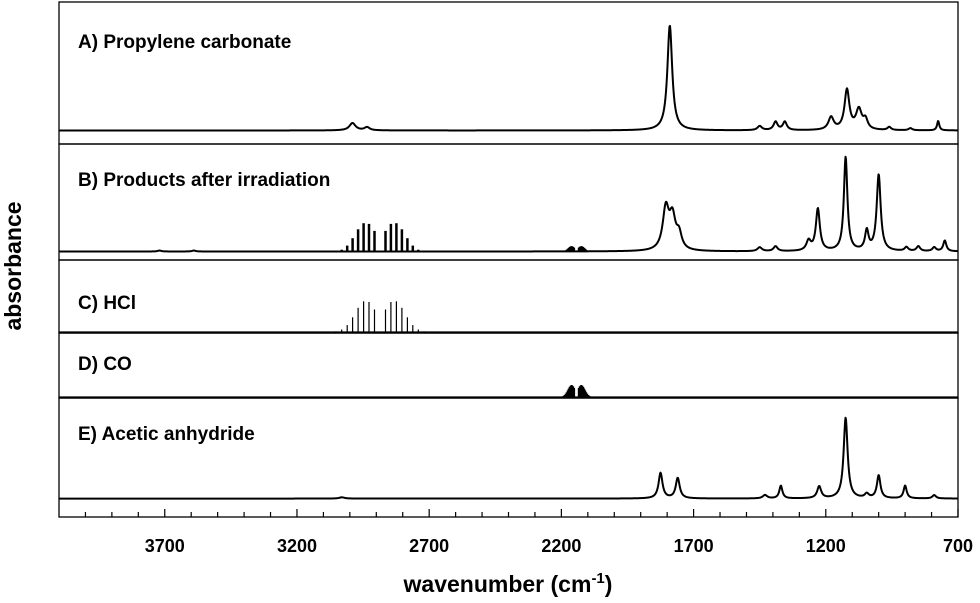 The height and width of the screenshot is (603, 980). I want to click on x-axis: 3700 3200 2700 2200 1700 1200 700, so click(528, 532).